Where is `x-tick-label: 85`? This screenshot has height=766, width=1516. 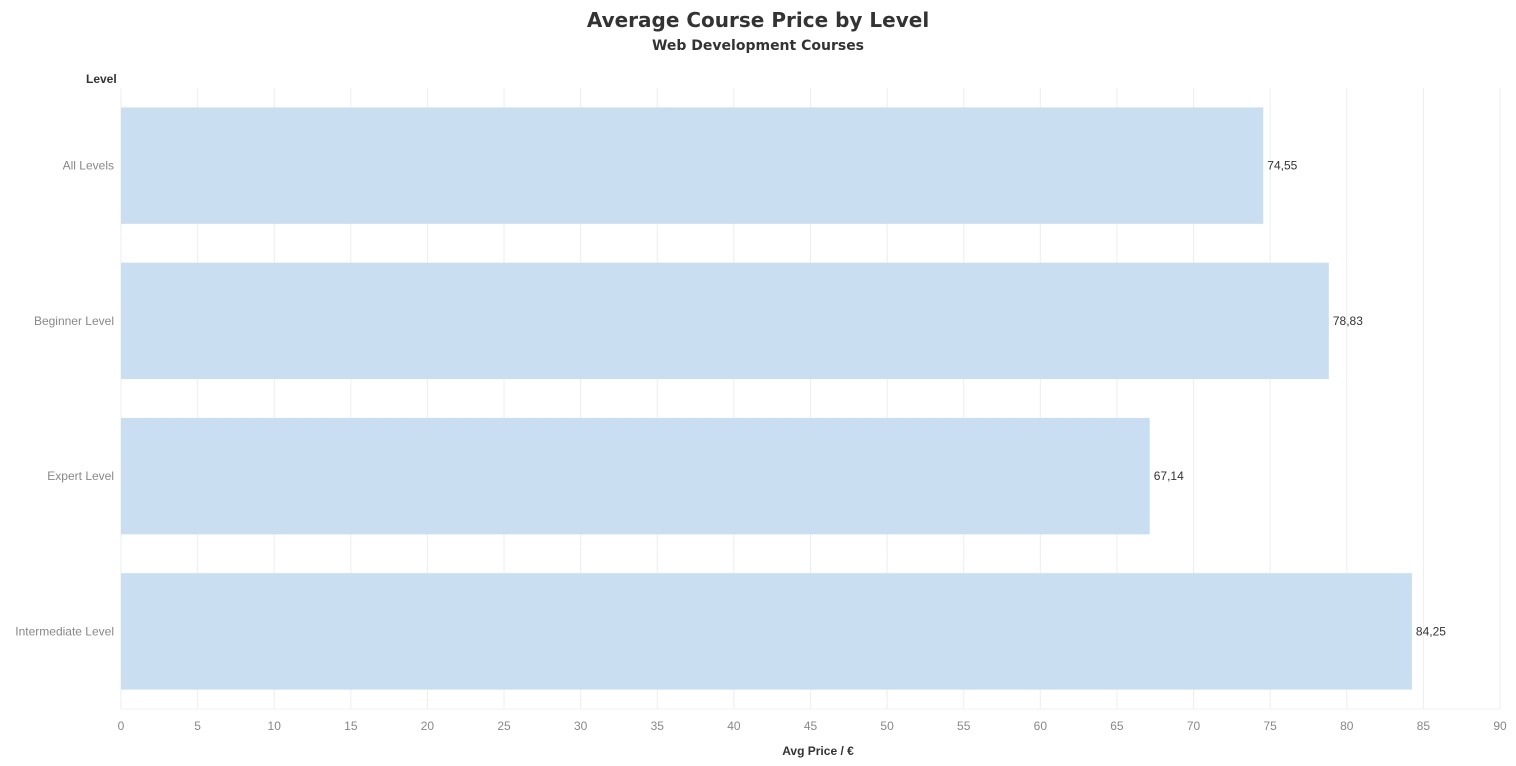 x-tick-label: 85 is located at coordinates (1424, 726).